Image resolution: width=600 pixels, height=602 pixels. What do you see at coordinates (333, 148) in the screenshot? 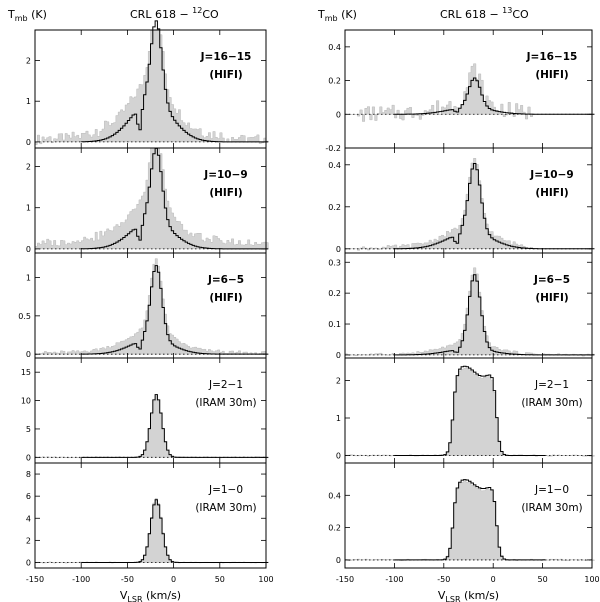
I see `y-tick-label: -0.2` at bounding box center [333, 148].